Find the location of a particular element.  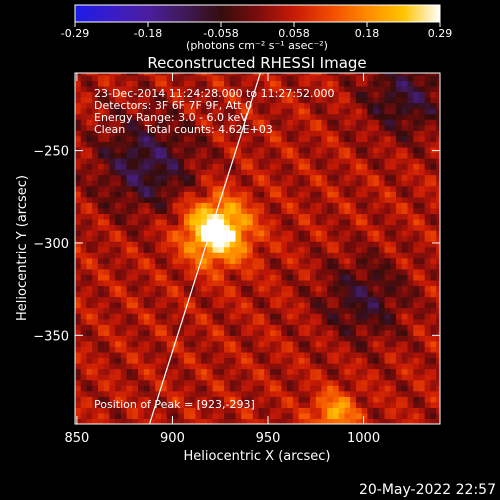

x-axis-label: Heliocentric X (arcsec) is located at coordinates (257, 456).